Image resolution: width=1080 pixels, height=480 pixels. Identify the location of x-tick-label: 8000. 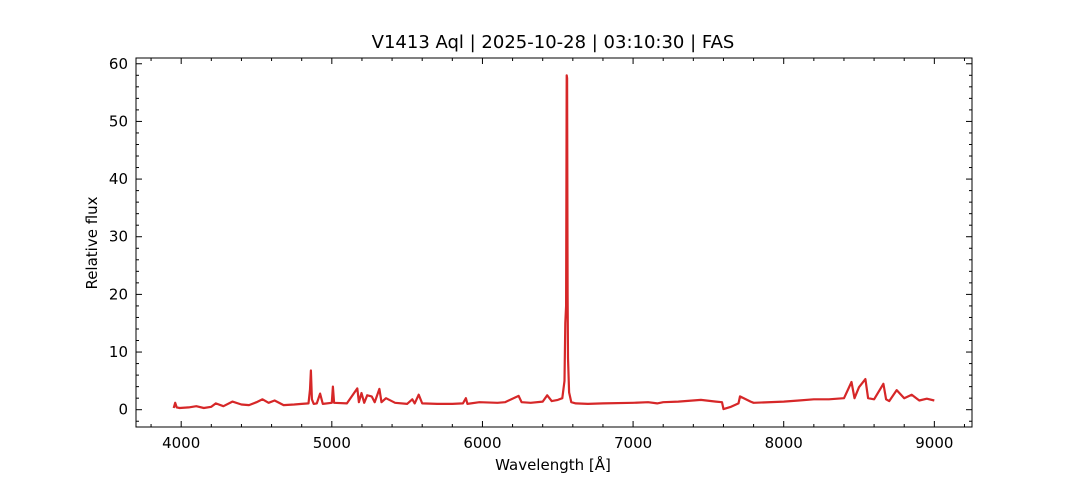
(784, 443).